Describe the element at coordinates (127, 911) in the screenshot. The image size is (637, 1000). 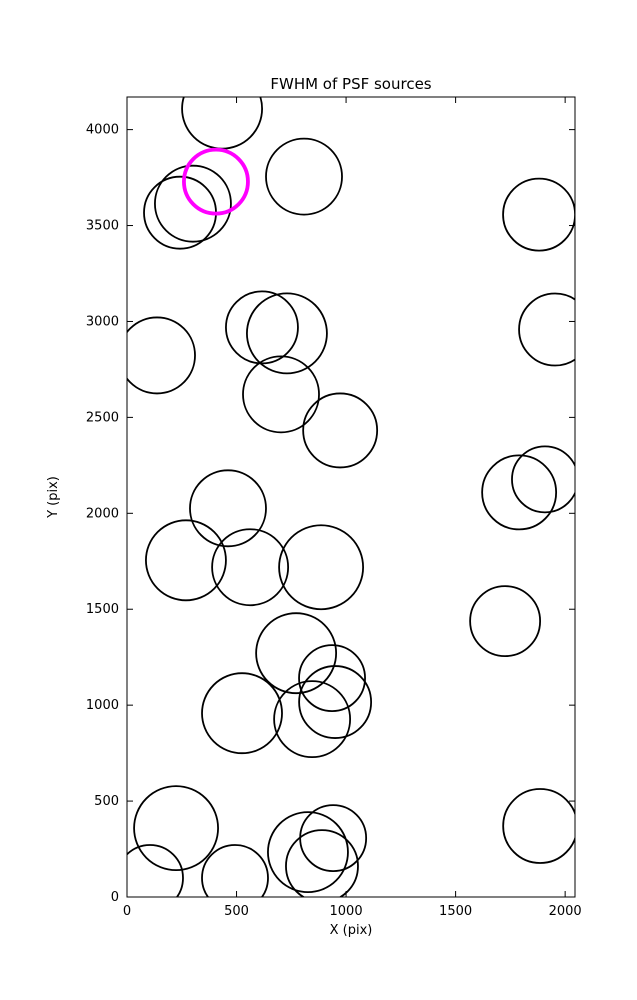
I see `x-tick-label: 0` at that location.